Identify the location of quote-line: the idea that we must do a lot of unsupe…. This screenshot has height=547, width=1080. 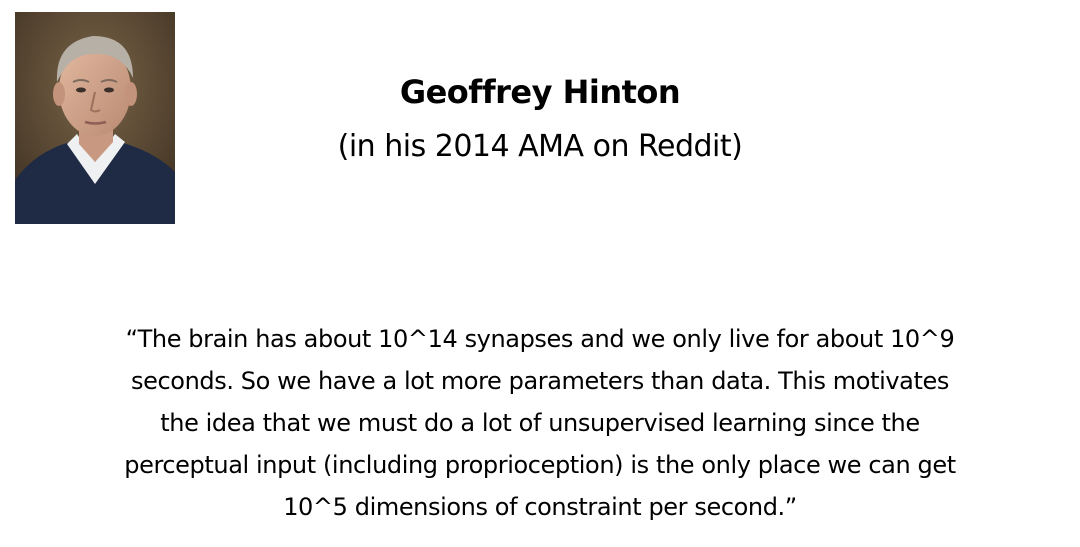
(540, 423).